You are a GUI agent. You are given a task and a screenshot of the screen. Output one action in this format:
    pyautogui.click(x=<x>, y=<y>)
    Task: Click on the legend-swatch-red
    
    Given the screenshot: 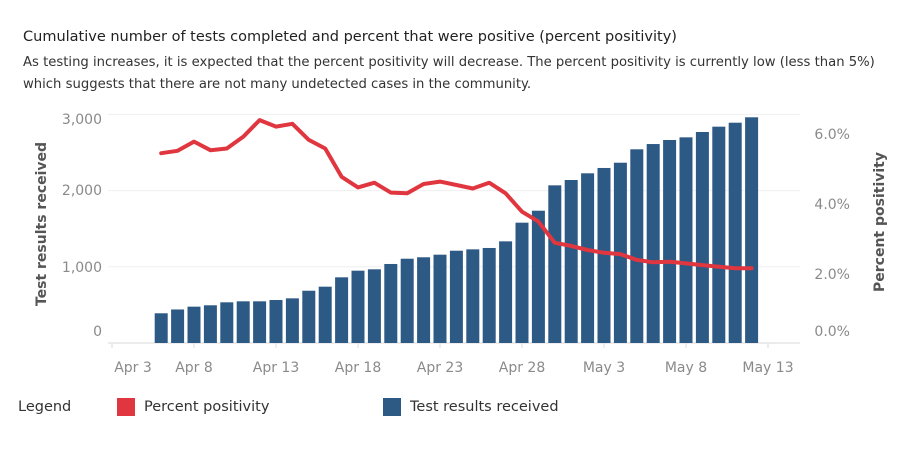 What is the action you would take?
    pyautogui.click(x=126, y=407)
    